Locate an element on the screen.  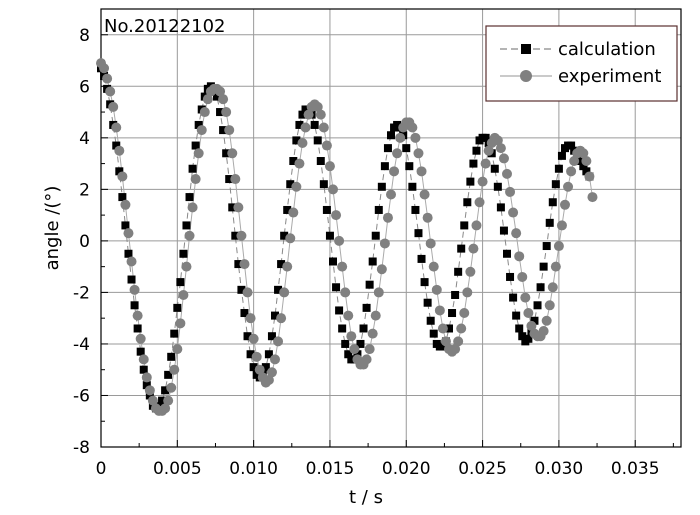
x-tick-label: 0.010 is located at coordinates (253, 469).